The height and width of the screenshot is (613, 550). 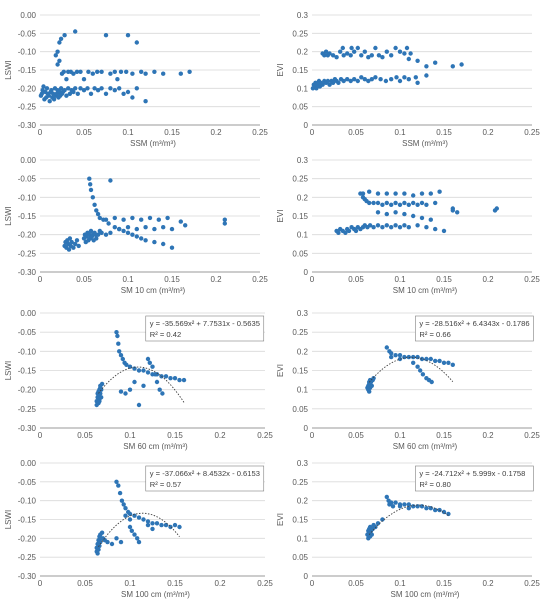 I want to click on fit-equation: y = -37.066x² + 8.4532x - 0.6153, so click(x=205, y=473).